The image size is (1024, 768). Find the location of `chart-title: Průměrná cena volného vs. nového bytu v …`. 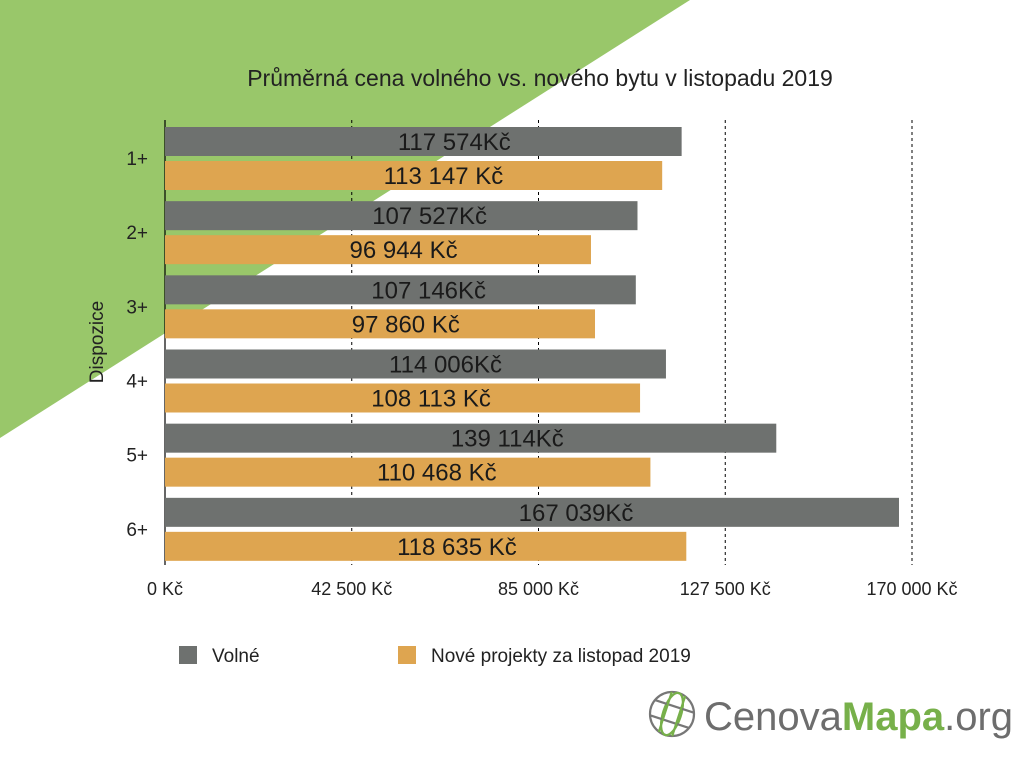

chart-title: Průměrná cena volného vs. nového bytu v … is located at coordinates (540, 78).